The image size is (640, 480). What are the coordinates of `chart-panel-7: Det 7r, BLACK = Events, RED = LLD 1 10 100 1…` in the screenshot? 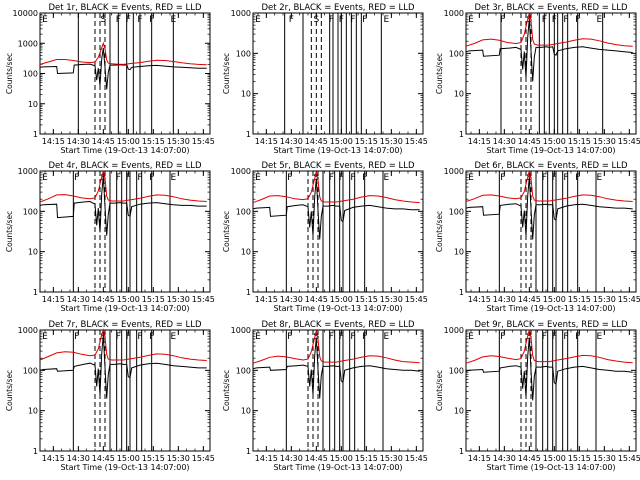 It's located at (110, 396).